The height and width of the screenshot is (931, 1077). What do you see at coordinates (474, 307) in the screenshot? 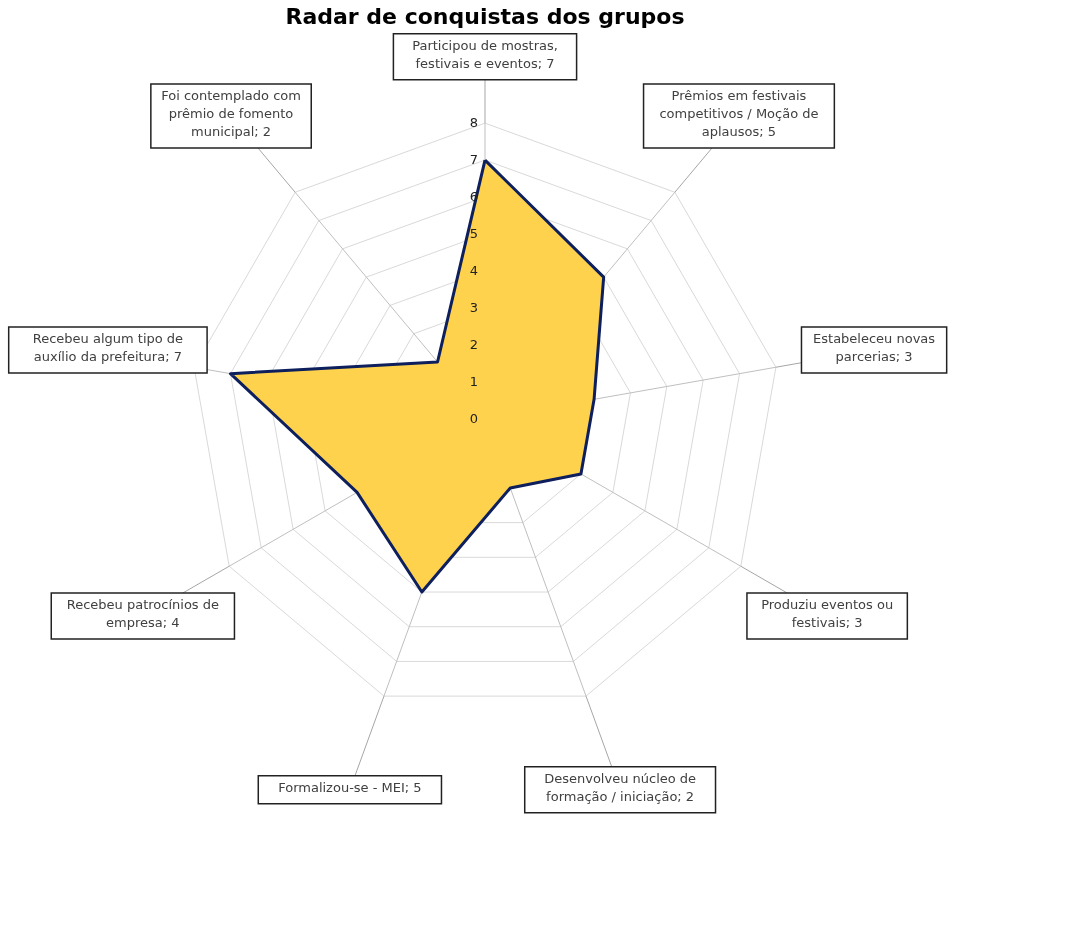
I see `y-tick-label: 3` at bounding box center [474, 307].